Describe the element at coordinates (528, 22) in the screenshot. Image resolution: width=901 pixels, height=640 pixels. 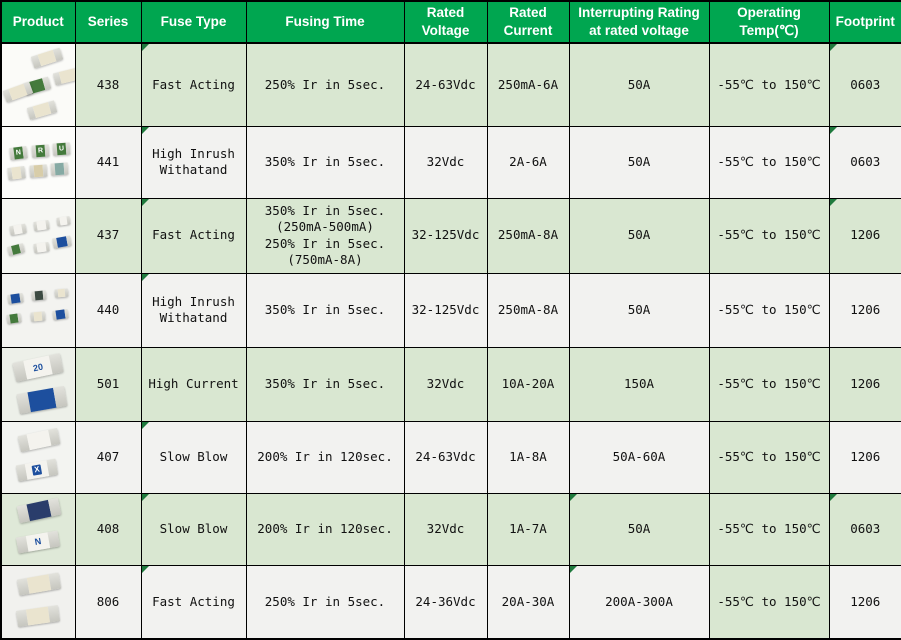
I see `column-header-rated-current: Rated Current` at that location.